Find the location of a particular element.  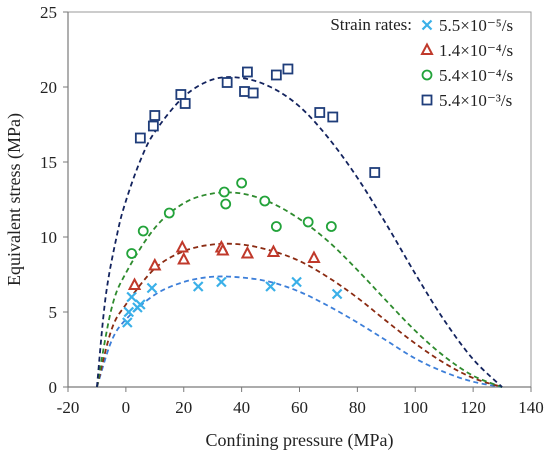

legend-title: Strain rates: is located at coordinates (371, 24).